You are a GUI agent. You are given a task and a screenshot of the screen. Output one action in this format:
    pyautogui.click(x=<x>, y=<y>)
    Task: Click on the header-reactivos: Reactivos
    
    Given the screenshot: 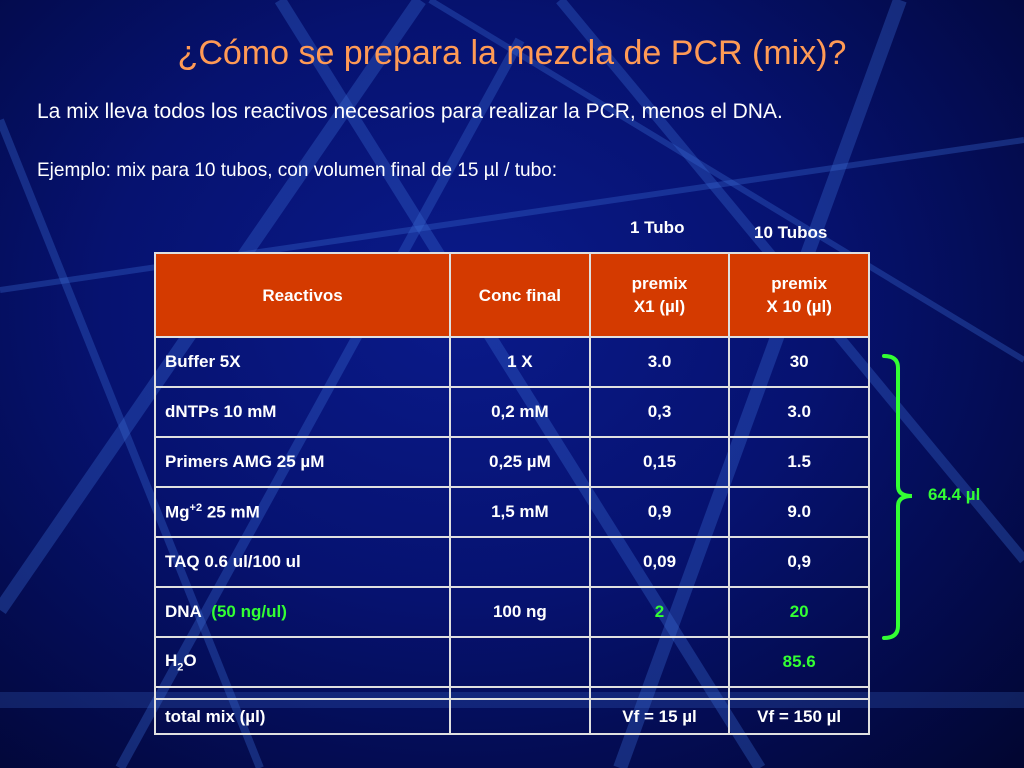 What is the action you would take?
    pyautogui.click(x=302, y=295)
    